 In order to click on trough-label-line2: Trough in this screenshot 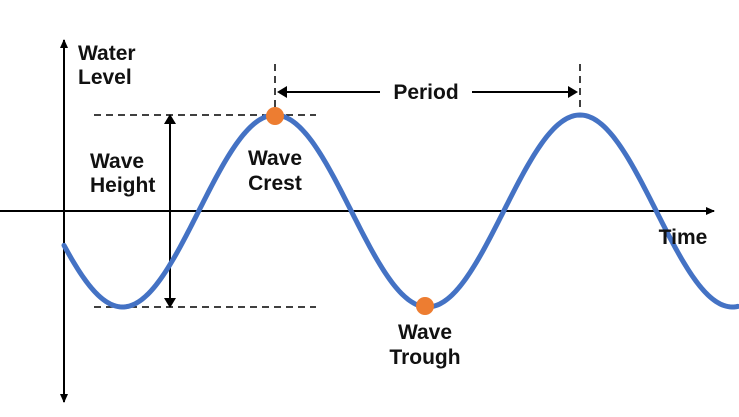, I will do `click(424, 357)`.